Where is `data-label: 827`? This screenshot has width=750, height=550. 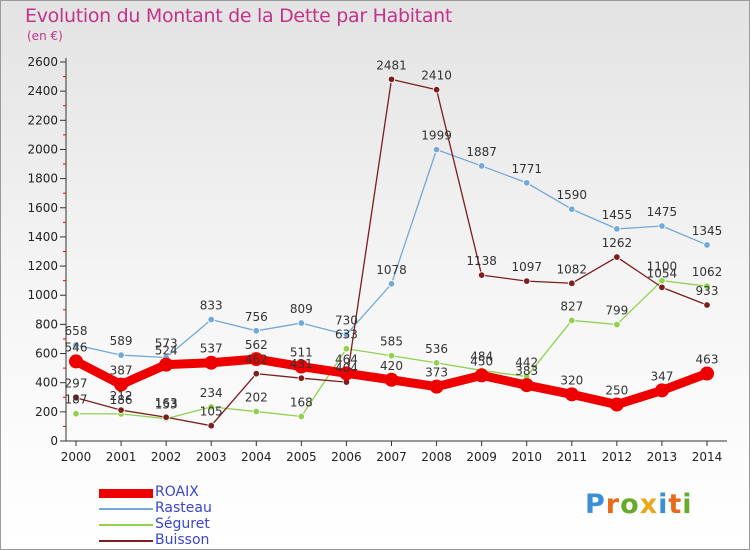 data-label: 827 is located at coordinates (571, 306).